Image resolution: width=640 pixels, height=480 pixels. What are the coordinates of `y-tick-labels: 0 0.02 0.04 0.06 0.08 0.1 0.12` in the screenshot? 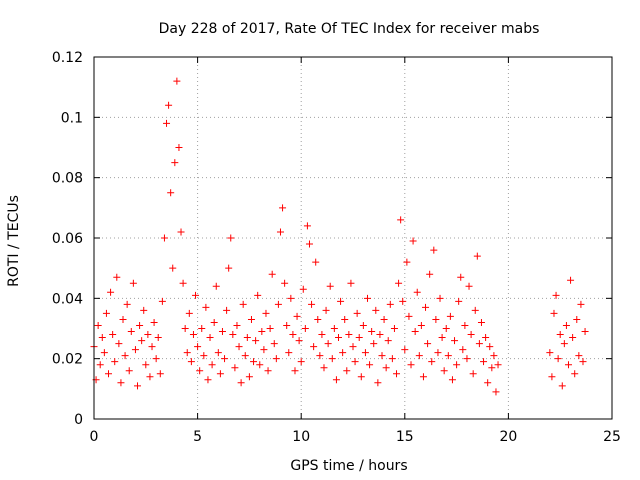 It's located at (67, 239).